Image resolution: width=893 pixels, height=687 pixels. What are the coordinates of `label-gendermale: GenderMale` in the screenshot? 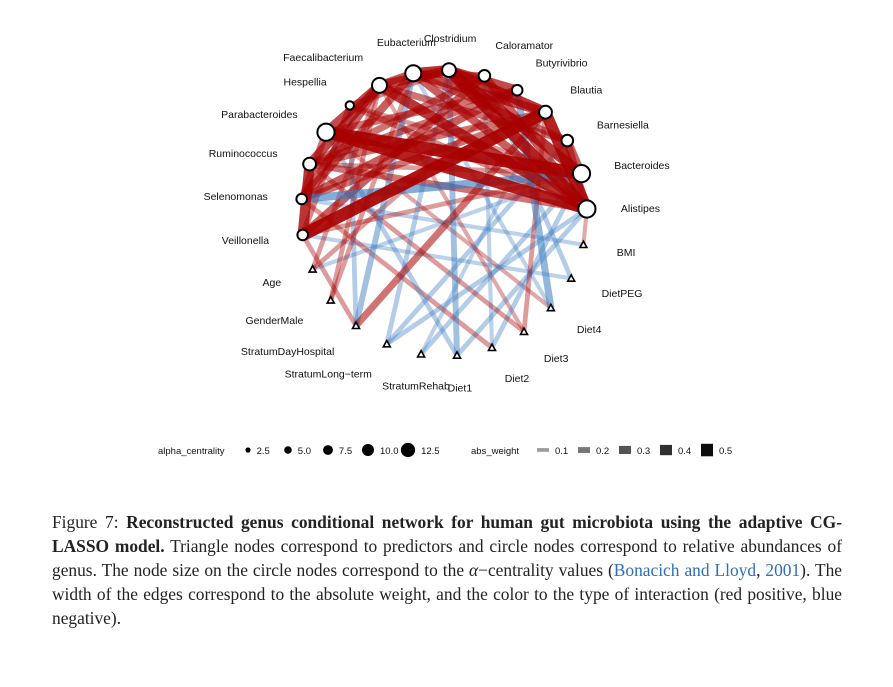 It's located at (275, 321).